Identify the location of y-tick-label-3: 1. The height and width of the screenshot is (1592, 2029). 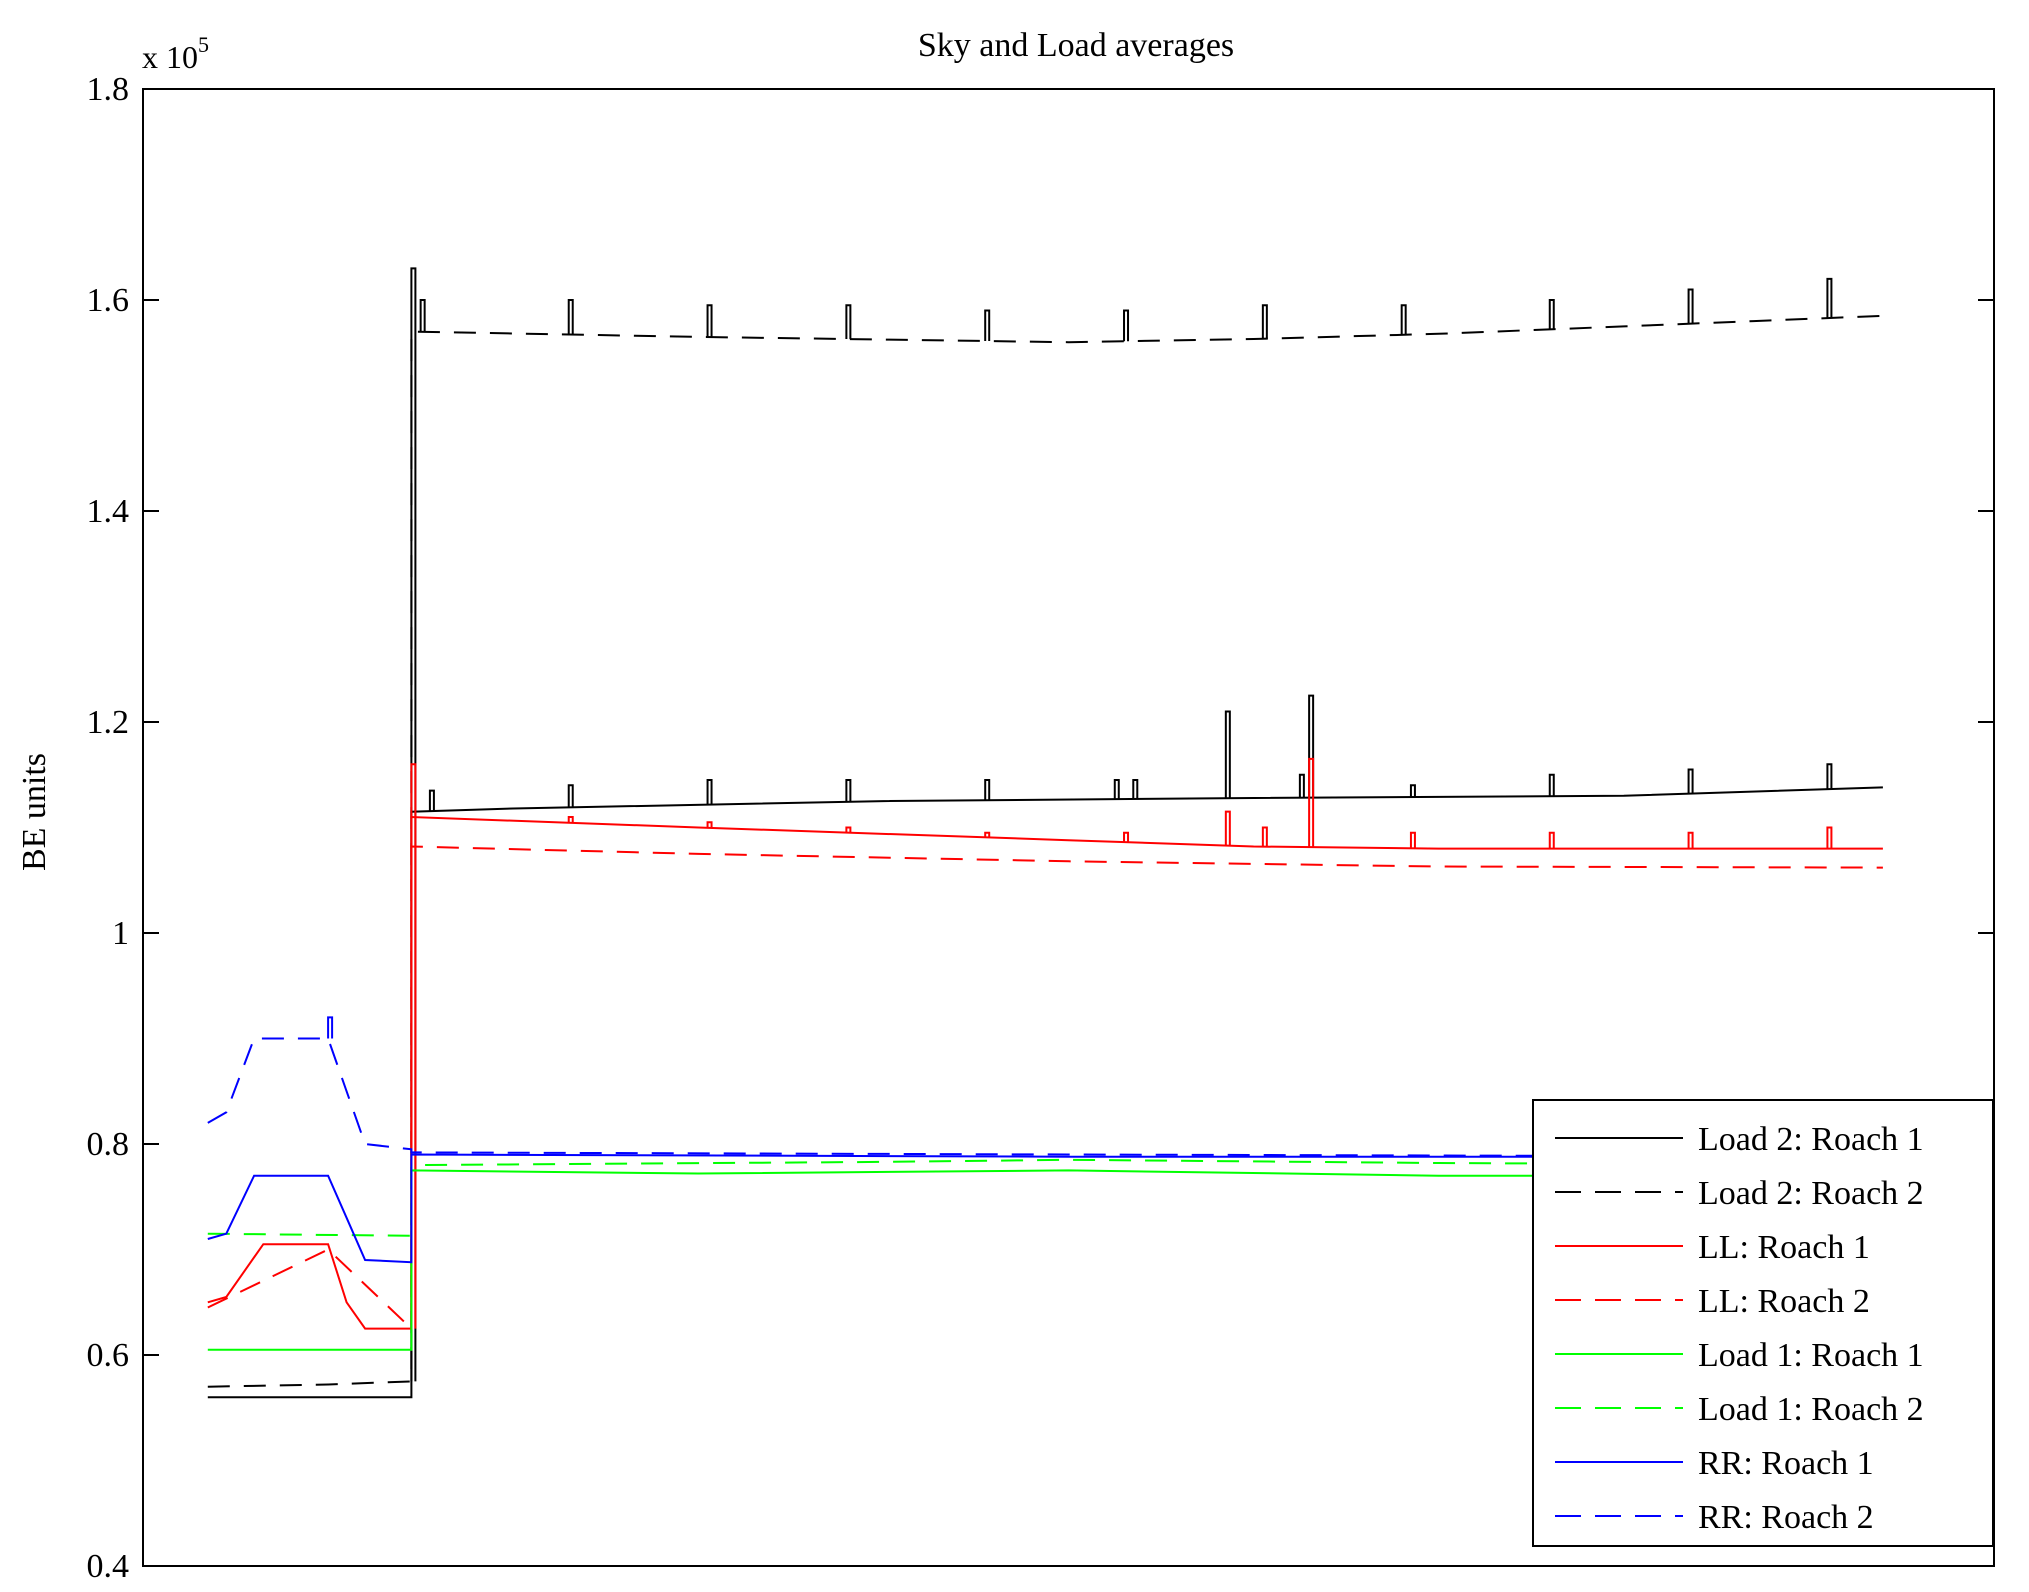
(120, 933).